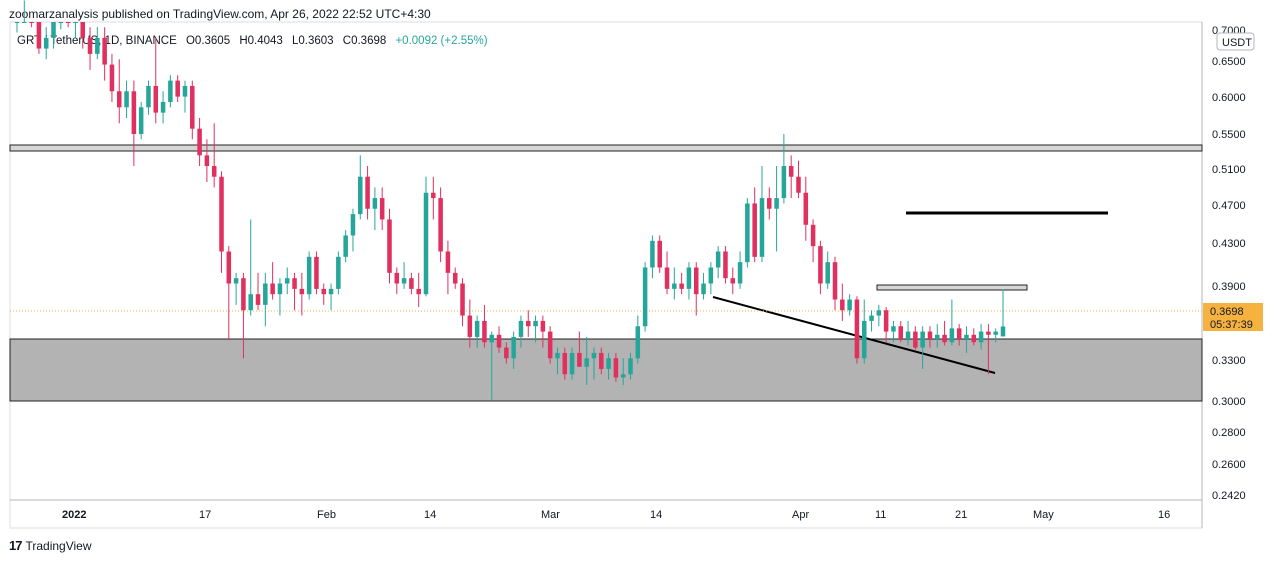 The image size is (1280, 563). What do you see at coordinates (606, 148) in the screenshot?
I see `resistance-band` at bounding box center [606, 148].